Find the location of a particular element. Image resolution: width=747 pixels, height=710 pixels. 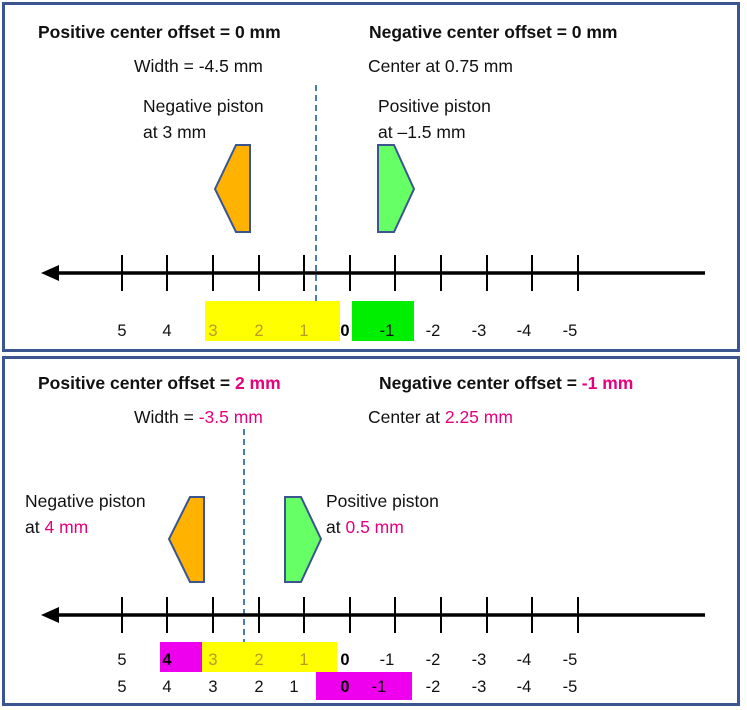

positive-center-offset: Positive center offset = 0 mm is located at coordinates (159, 32).